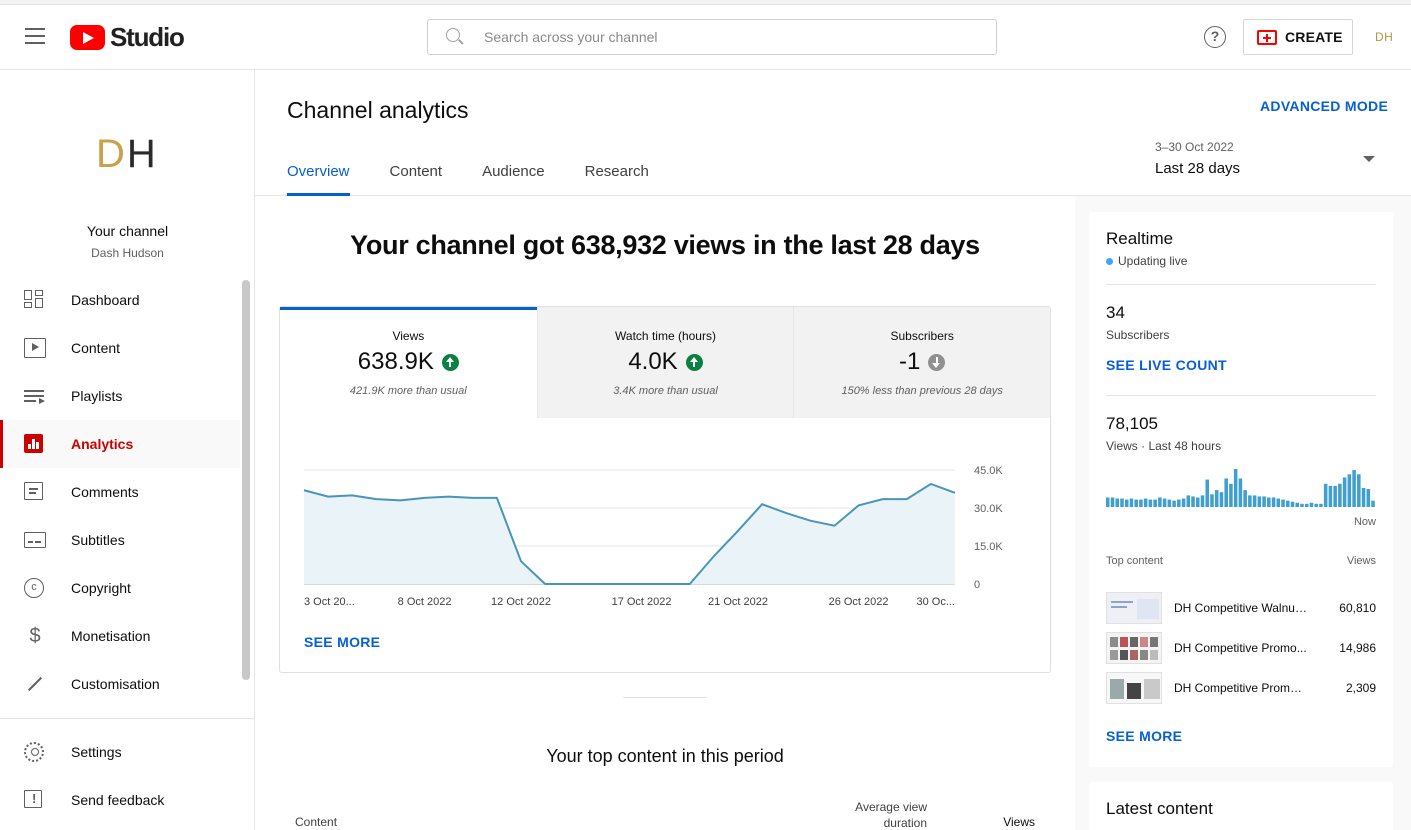  Describe the element at coordinates (1314, 37) in the screenshot. I see `create-button-label: CREATE` at that location.